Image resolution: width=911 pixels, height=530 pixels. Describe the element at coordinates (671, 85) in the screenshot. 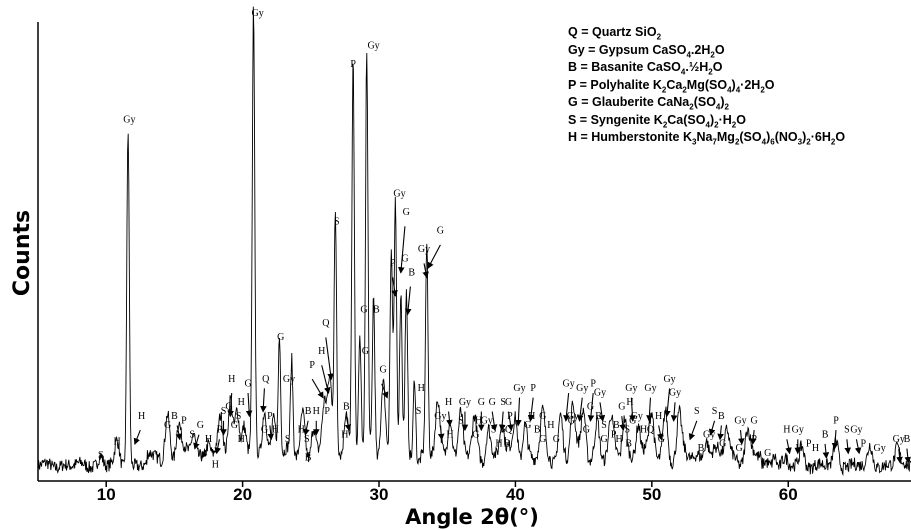

I see `legend-item: P = Polyhalite K2Ca2Mg(SO4)4·2H2O` at that location.